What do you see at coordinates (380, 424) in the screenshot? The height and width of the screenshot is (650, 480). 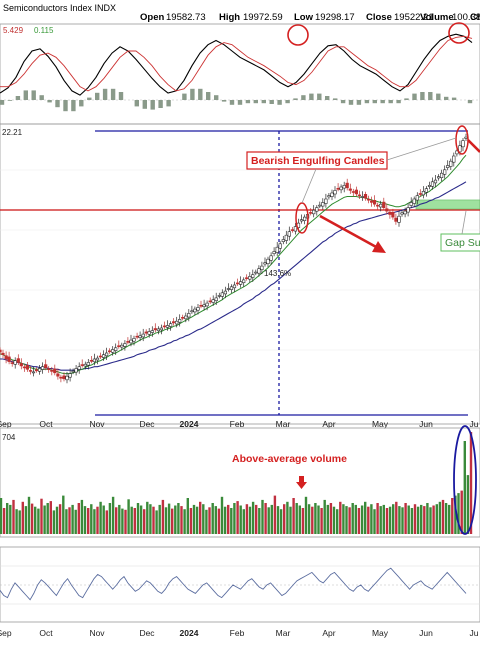 I see `x-tick-label: May` at bounding box center [380, 424].